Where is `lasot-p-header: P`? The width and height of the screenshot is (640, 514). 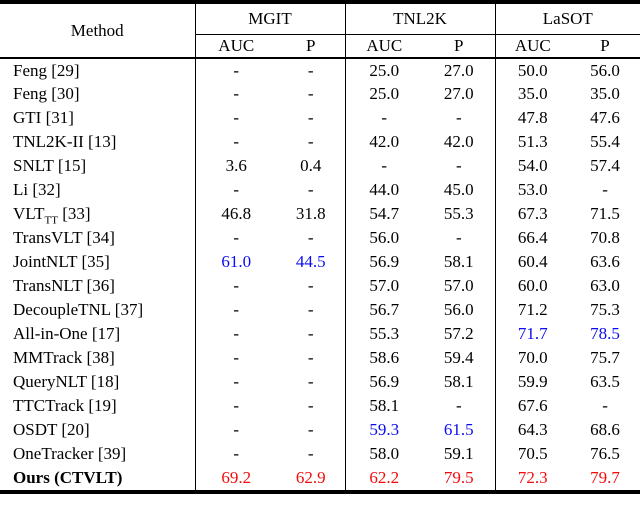 lasot-p-header: P is located at coordinates (605, 46).